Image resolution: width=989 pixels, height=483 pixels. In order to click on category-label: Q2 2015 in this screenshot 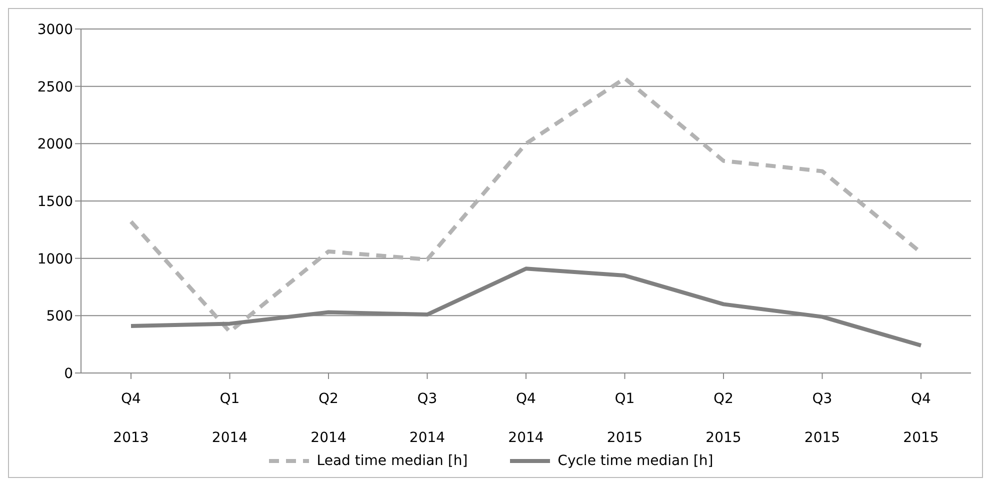, I will do `click(724, 418)`.